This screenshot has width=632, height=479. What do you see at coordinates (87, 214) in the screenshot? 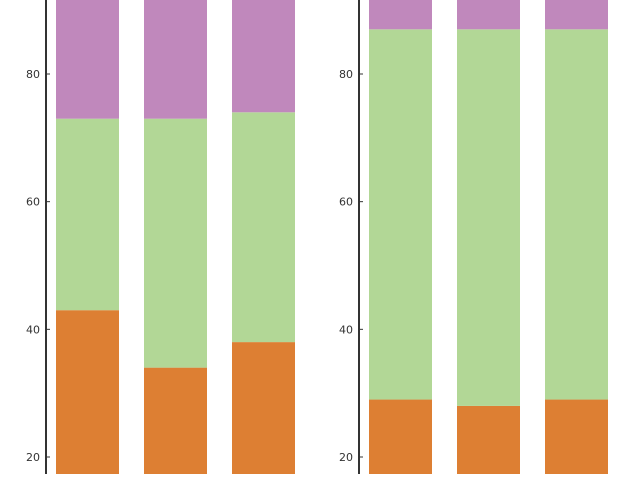
I see `bar-segment-p1-c1-s2` at bounding box center [87, 214].